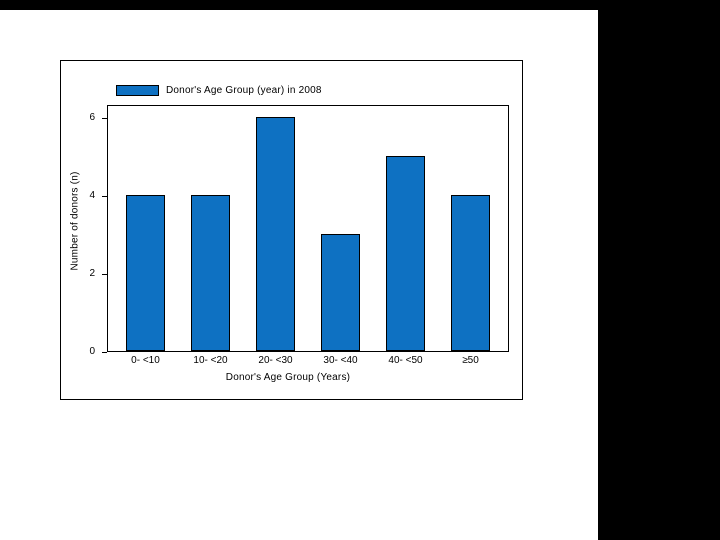 Image resolution: width=720 pixels, height=540 pixels. Describe the element at coordinates (405, 360) in the screenshot. I see `x-tick-label: 40- <50` at that location.